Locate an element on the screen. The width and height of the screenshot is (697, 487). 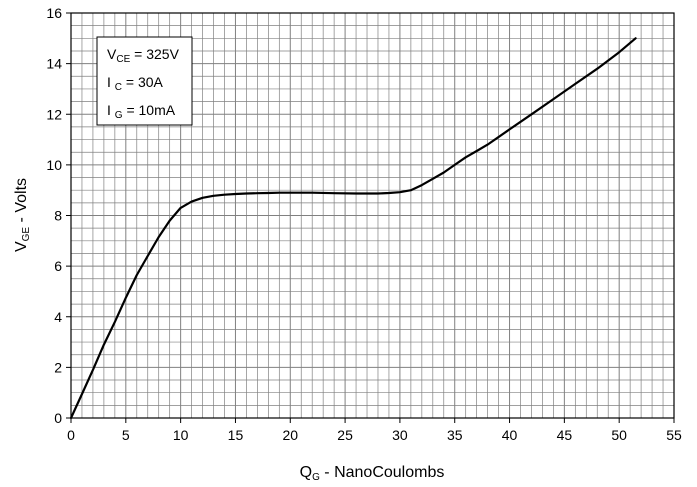
x-tick-label: 55 is located at coordinates (674, 435).